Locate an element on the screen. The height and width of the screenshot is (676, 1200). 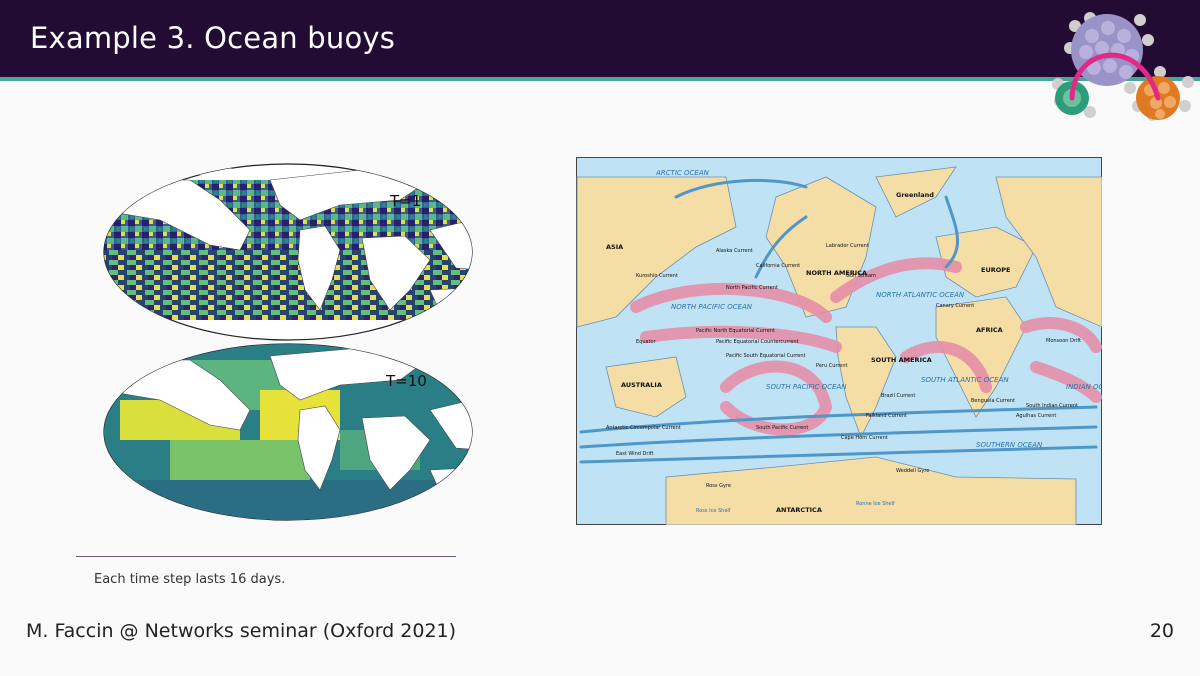
label-south-pacific: SOUTH PACIFIC OCEAN is located at coordinates (806, 387).